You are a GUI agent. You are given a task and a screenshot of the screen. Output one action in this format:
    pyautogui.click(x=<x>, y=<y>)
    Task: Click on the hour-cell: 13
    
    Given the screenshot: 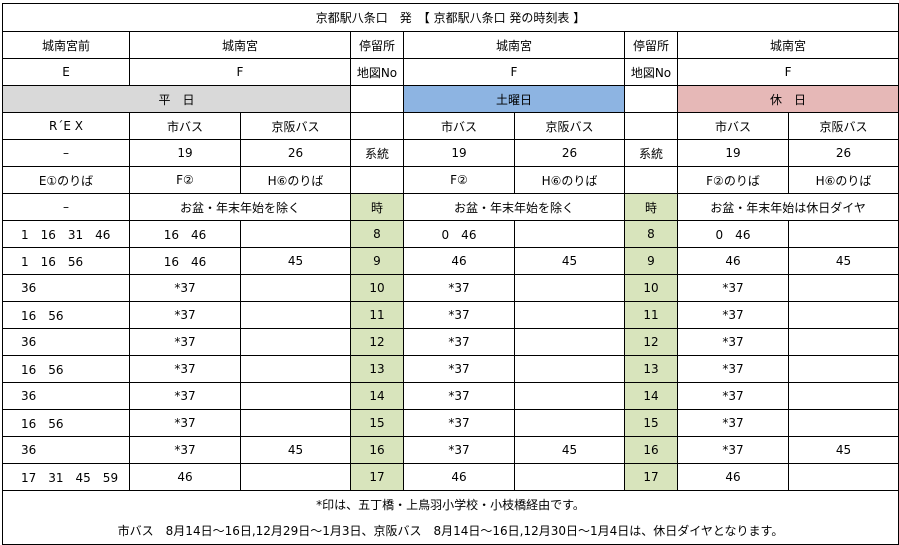 What is the action you would take?
    pyautogui.click(x=651, y=369)
    